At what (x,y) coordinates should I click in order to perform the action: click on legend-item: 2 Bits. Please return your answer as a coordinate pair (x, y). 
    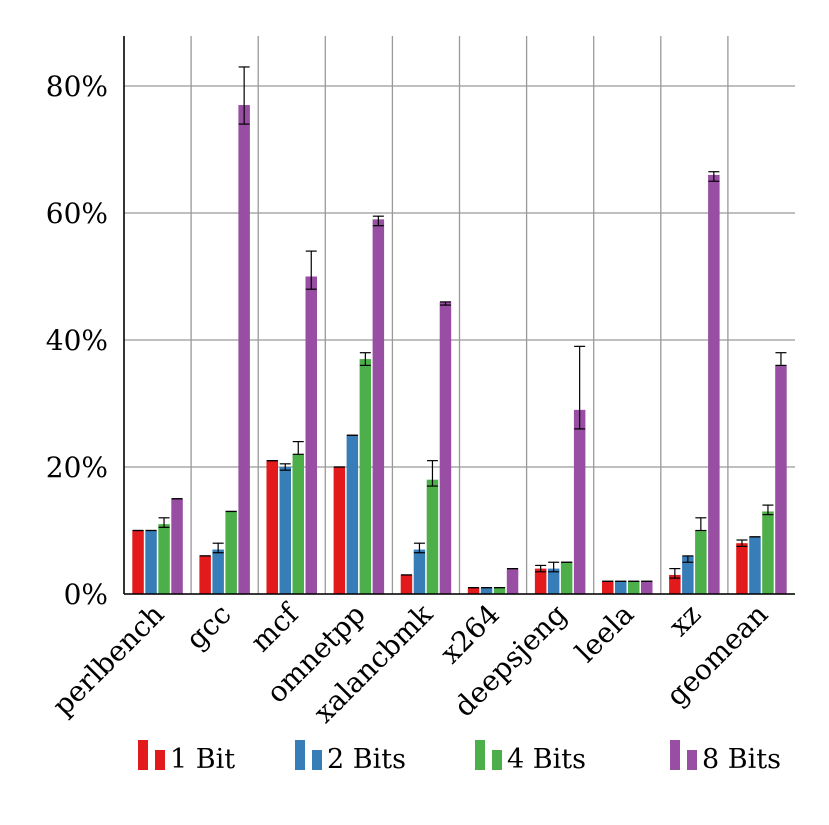
    Looking at the image, I should click on (350, 757).